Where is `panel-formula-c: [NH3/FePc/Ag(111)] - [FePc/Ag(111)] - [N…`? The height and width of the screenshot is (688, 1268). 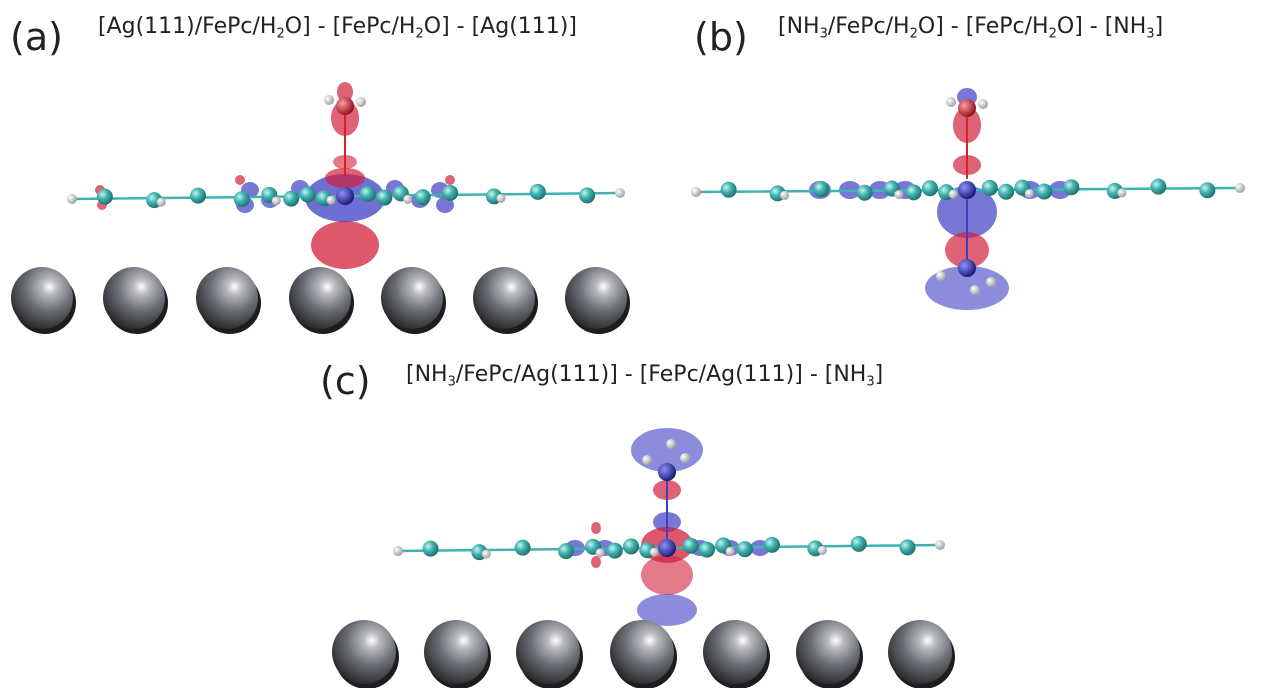 panel-formula-c: [NH3/FePc/Ag(111)] - [FePc/Ag(111)] - [N… is located at coordinates (645, 376).